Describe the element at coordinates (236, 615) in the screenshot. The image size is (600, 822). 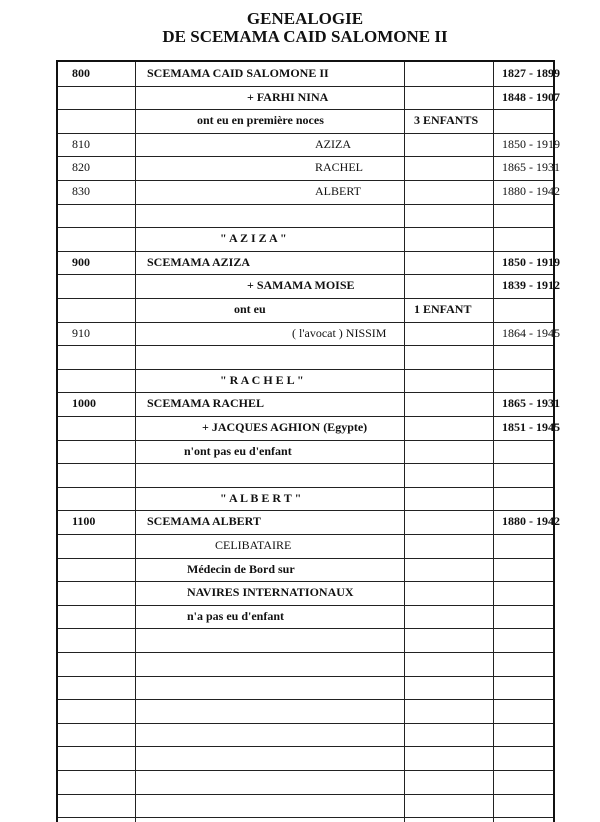
I see `person-entry: n'a pas eu d'enfant` at that location.